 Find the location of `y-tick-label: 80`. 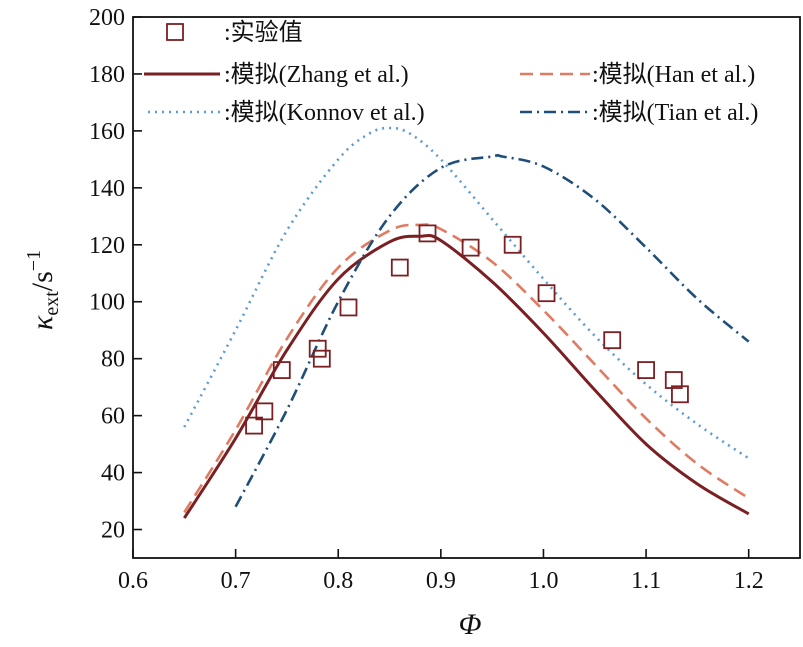

y-tick-label: 80 is located at coordinates (113, 360).